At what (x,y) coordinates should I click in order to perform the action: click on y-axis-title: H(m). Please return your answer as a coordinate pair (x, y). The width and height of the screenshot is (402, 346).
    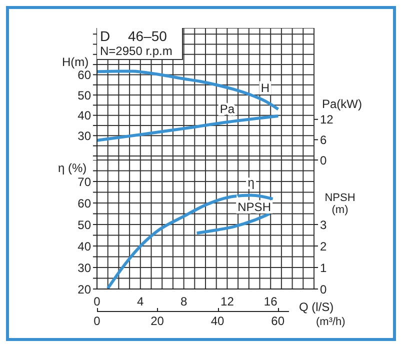
    Looking at the image, I should click on (75, 62).